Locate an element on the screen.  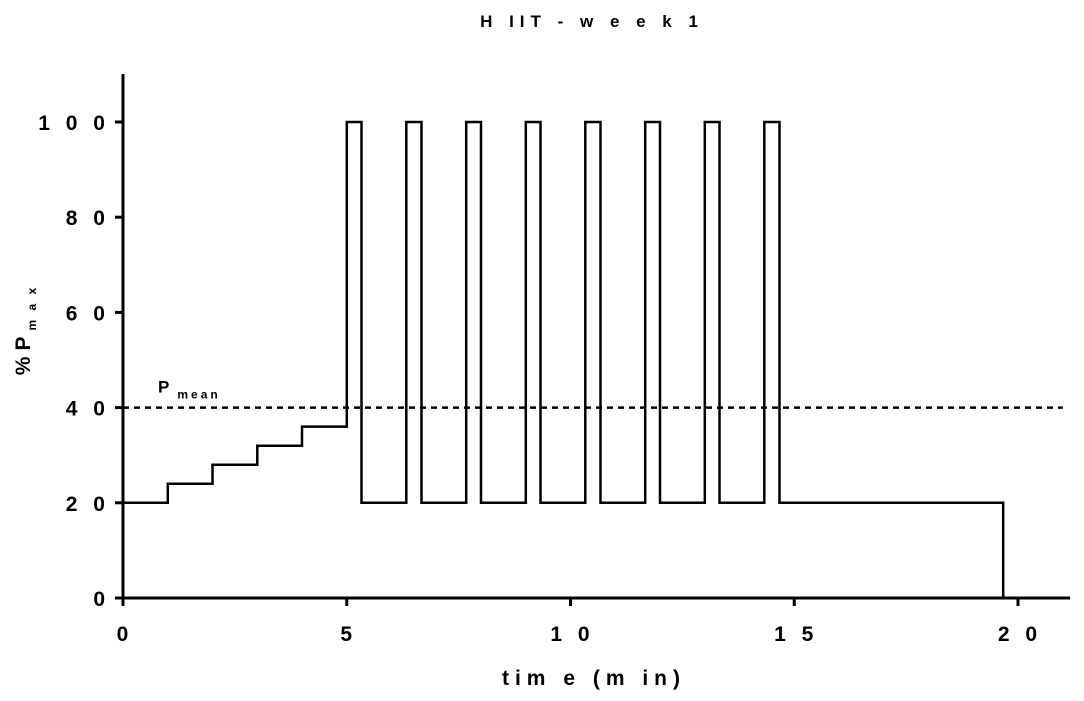
mean-annotation-main: P is located at coordinates (163, 387).